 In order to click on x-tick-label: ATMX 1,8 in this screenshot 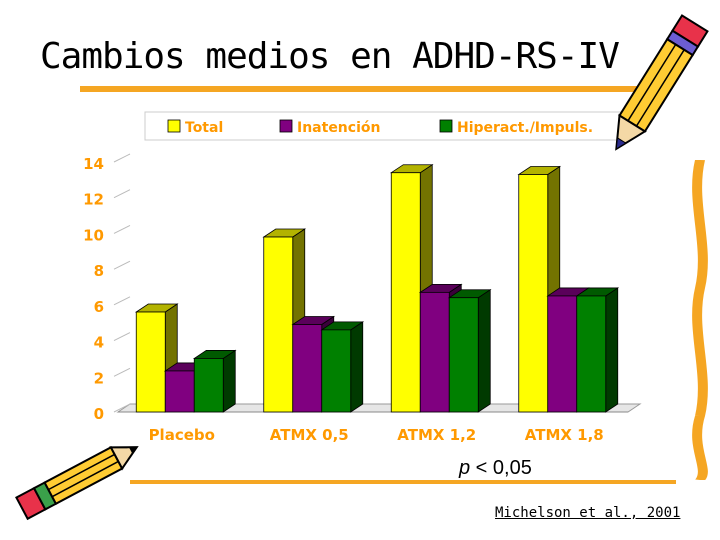, I will do `click(564, 435)`.